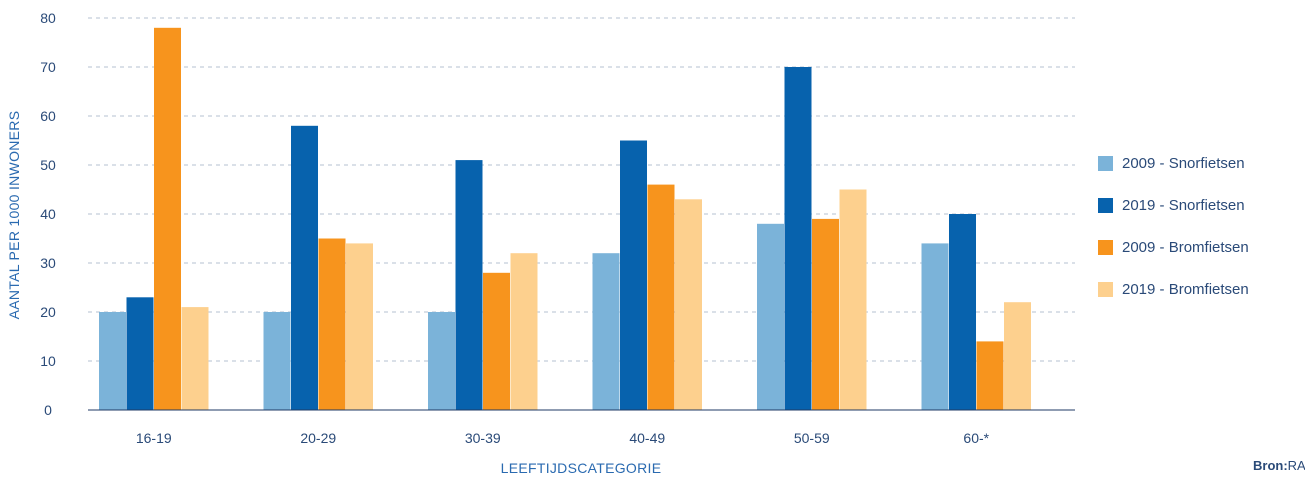 This screenshot has height=477, width=1305. What do you see at coordinates (48, 67) in the screenshot?
I see `y-tick-label: 70` at bounding box center [48, 67].